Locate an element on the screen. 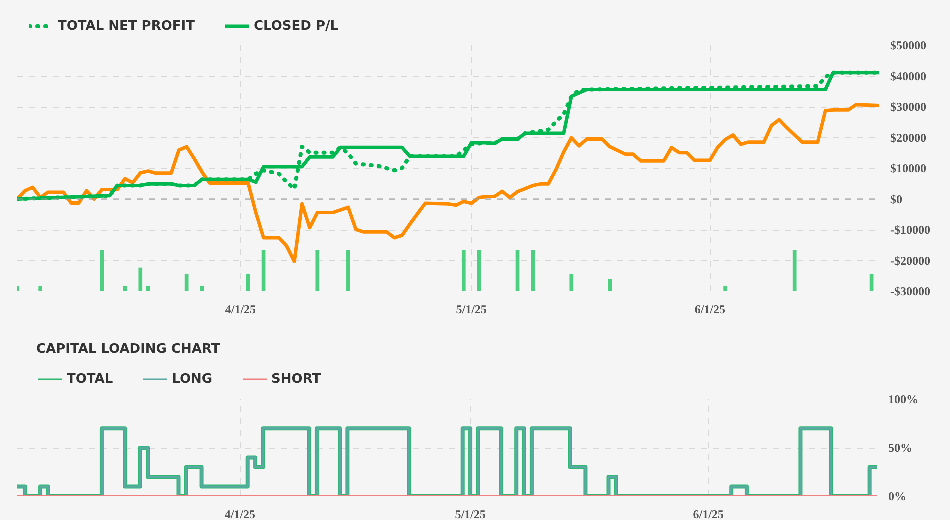 The width and height of the screenshot is (950, 520). legend-label: CLOSED P/L is located at coordinates (296, 26).